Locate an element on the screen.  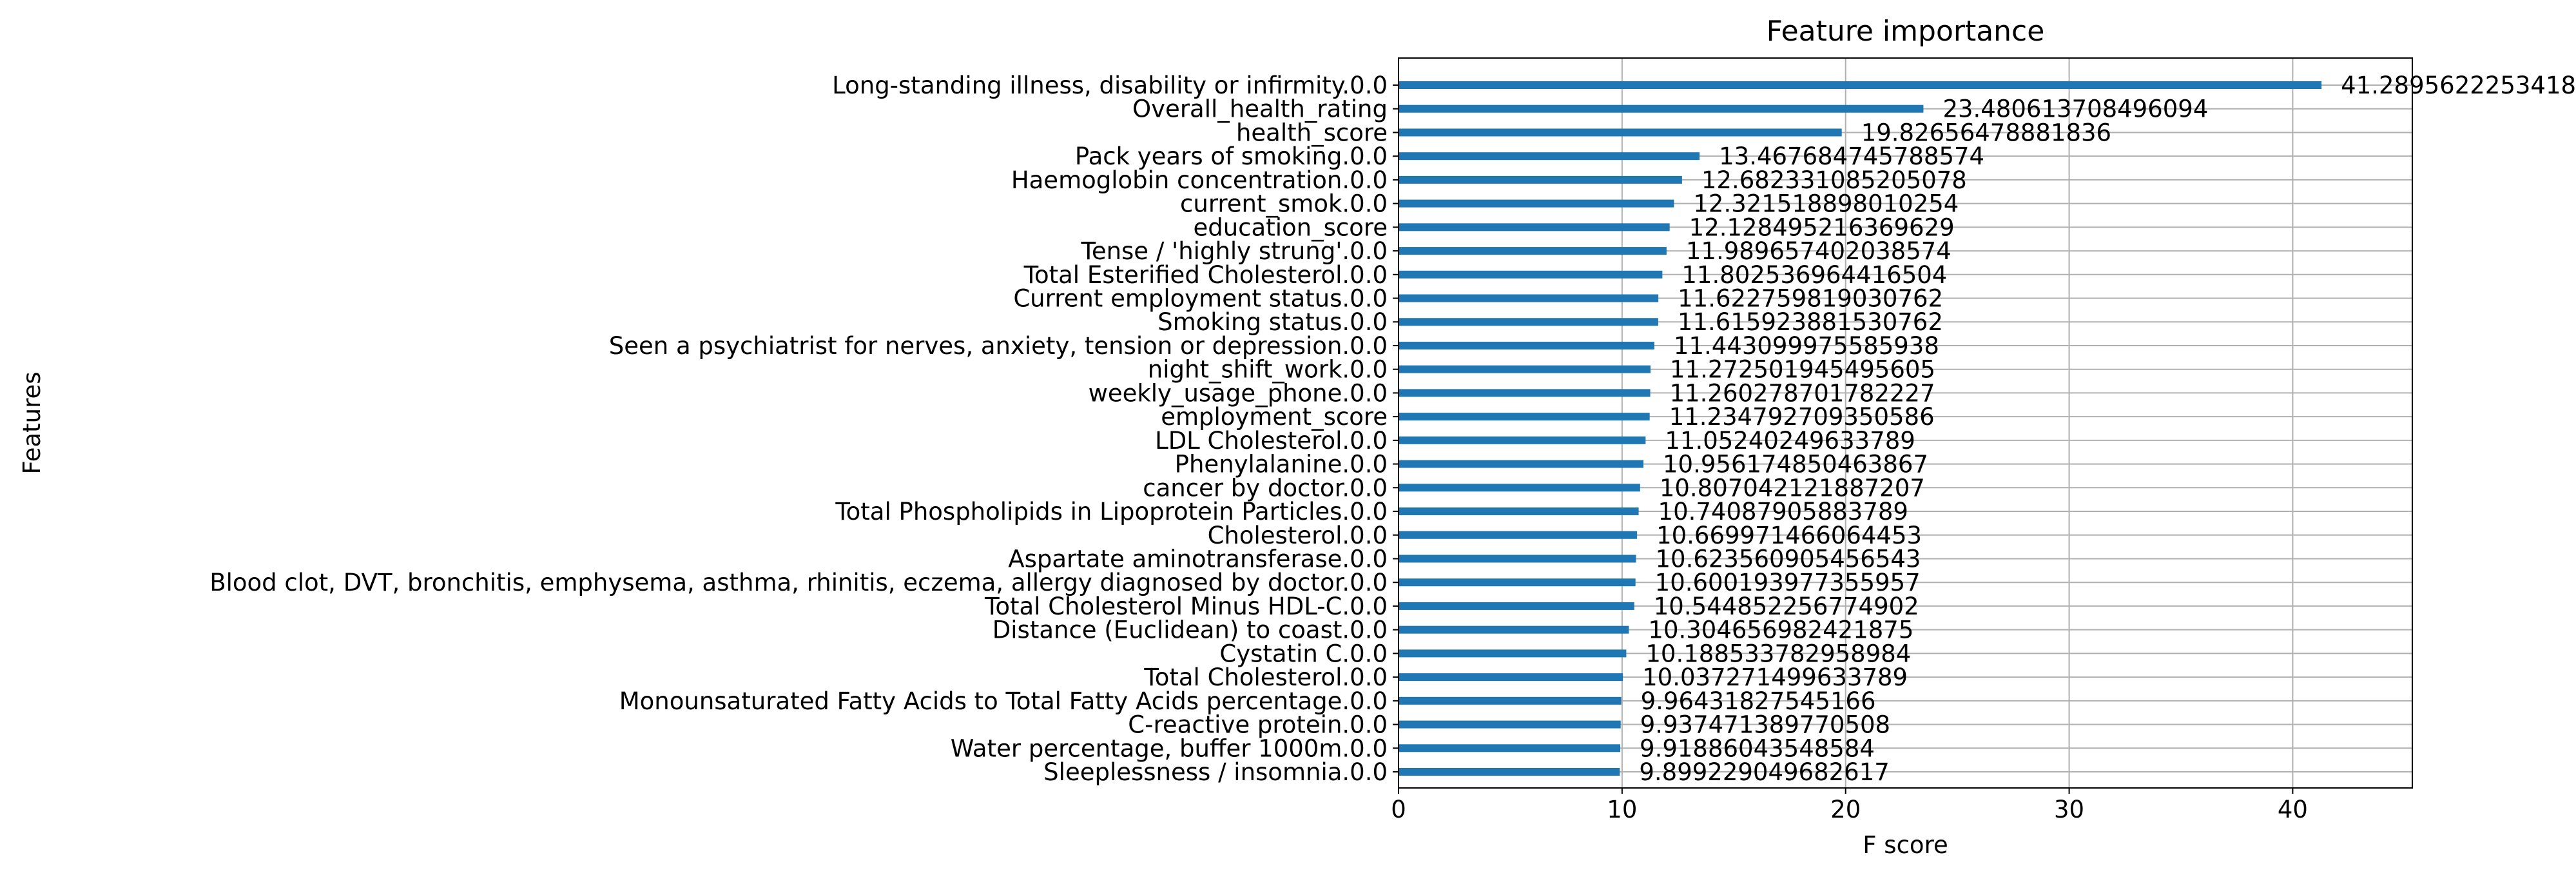
y-tick-label: Phenylalanine.0.0 is located at coordinates (1281, 464).